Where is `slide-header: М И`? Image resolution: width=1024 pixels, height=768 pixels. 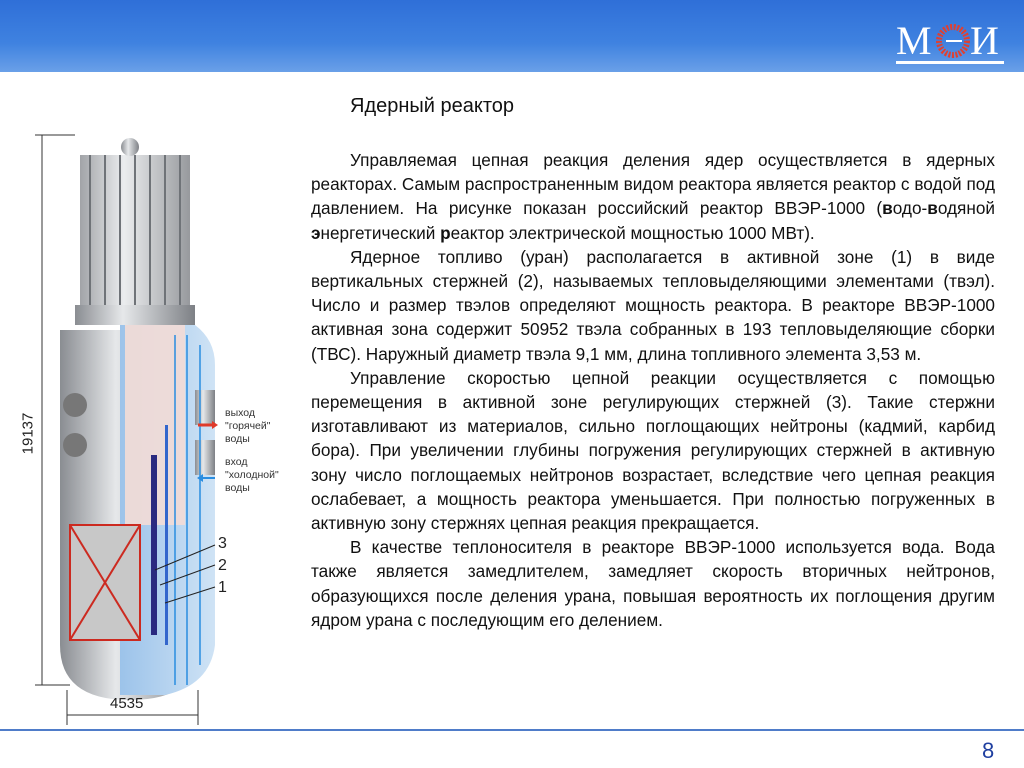 slide-header: М И is located at coordinates (512, 36).